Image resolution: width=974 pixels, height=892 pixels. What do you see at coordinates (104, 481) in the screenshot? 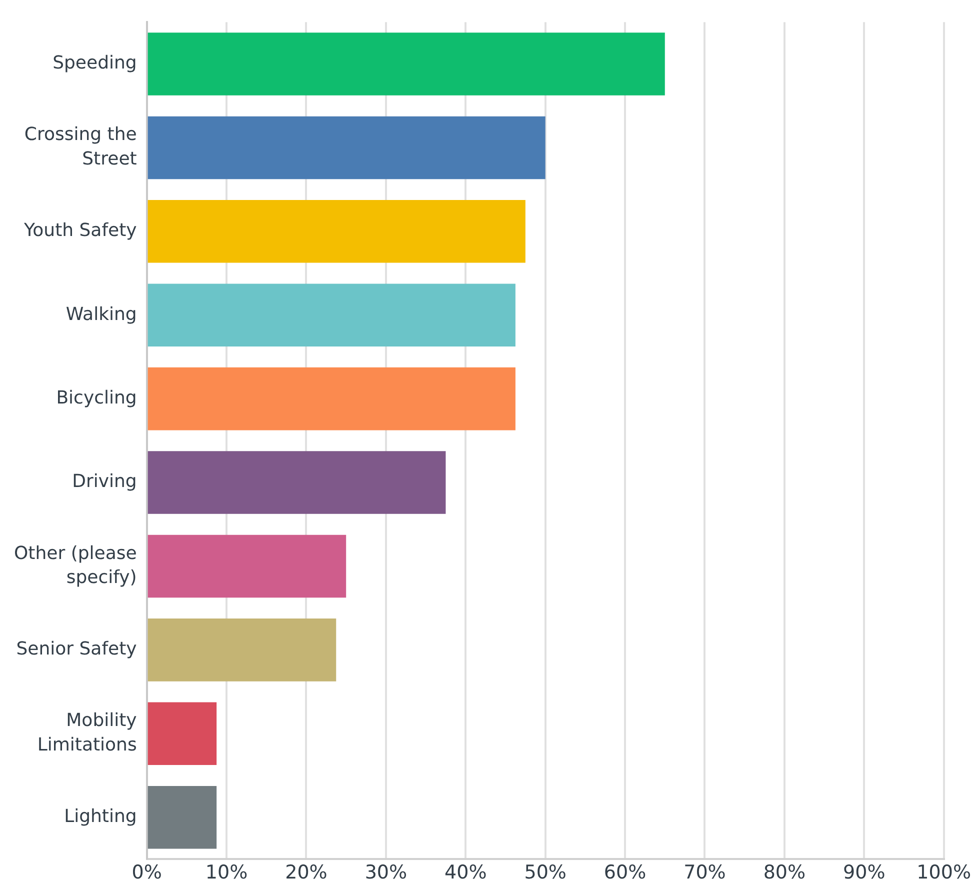
I see `y-tick-label: Driving` at bounding box center [104, 481].